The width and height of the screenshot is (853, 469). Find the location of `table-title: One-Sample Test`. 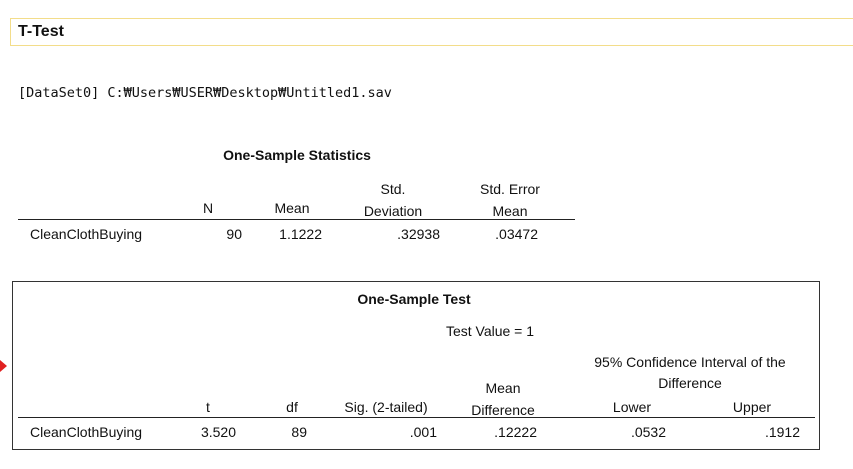

table-title: One-Sample Test is located at coordinates (414, 299).